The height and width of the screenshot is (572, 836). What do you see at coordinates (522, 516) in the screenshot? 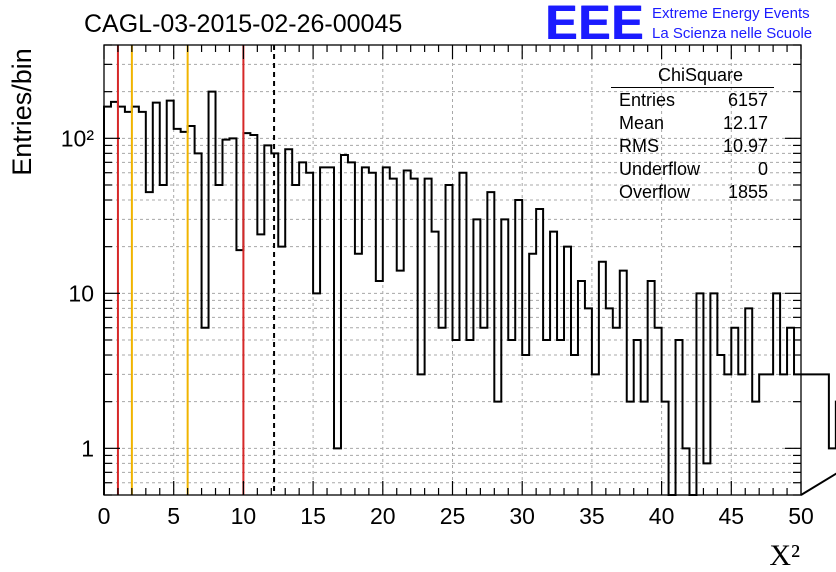
I see `x-tick-label: 30` at bounding box center [522, 516].